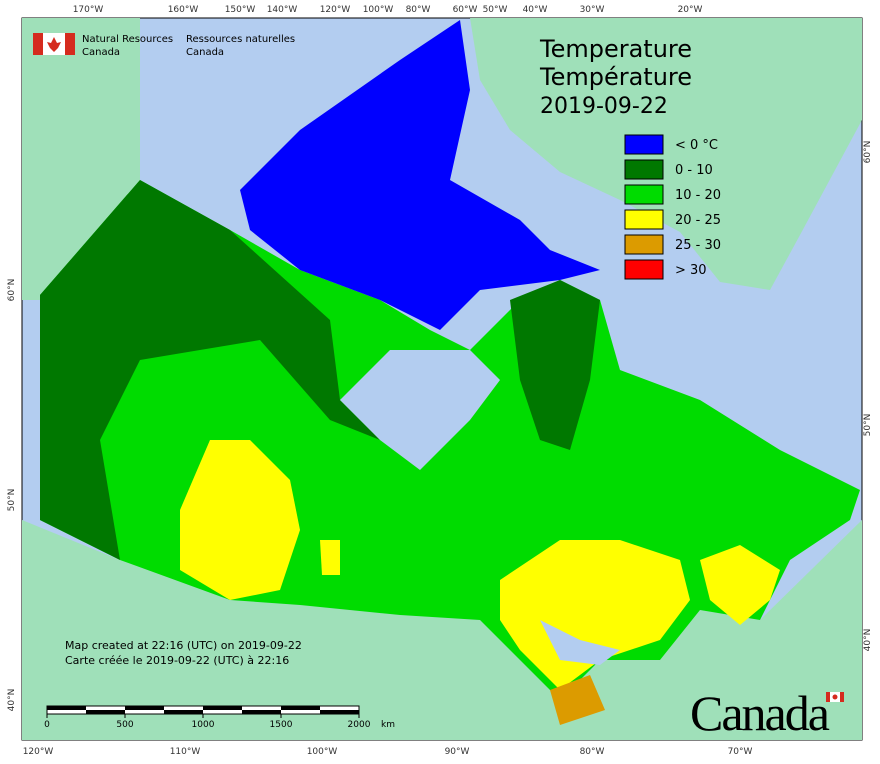  Describe the element at coordinates (420, 410) in the screenshot. I see `hudson-bay` at that location.